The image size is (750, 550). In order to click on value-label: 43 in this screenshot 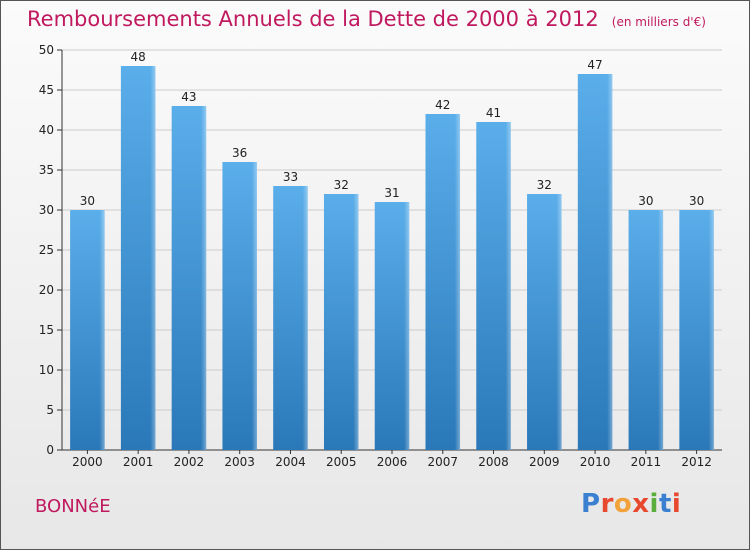, I will do `click(188, 97)`.